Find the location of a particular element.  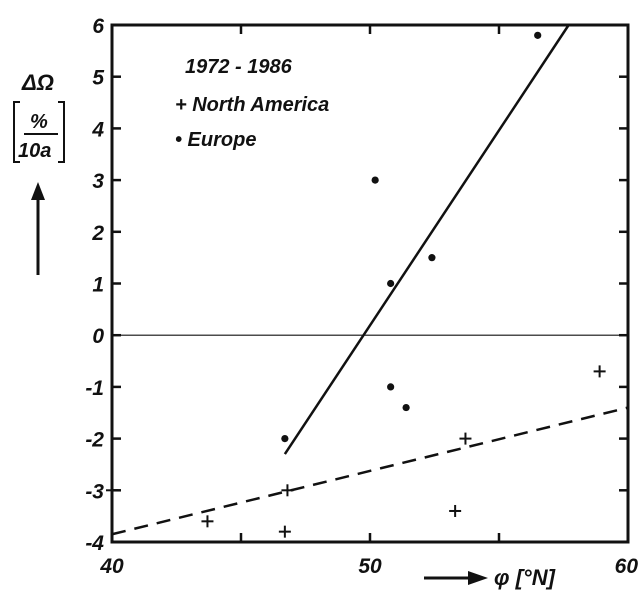

y-axis-bracket-left is located at coordinates (16, 132).